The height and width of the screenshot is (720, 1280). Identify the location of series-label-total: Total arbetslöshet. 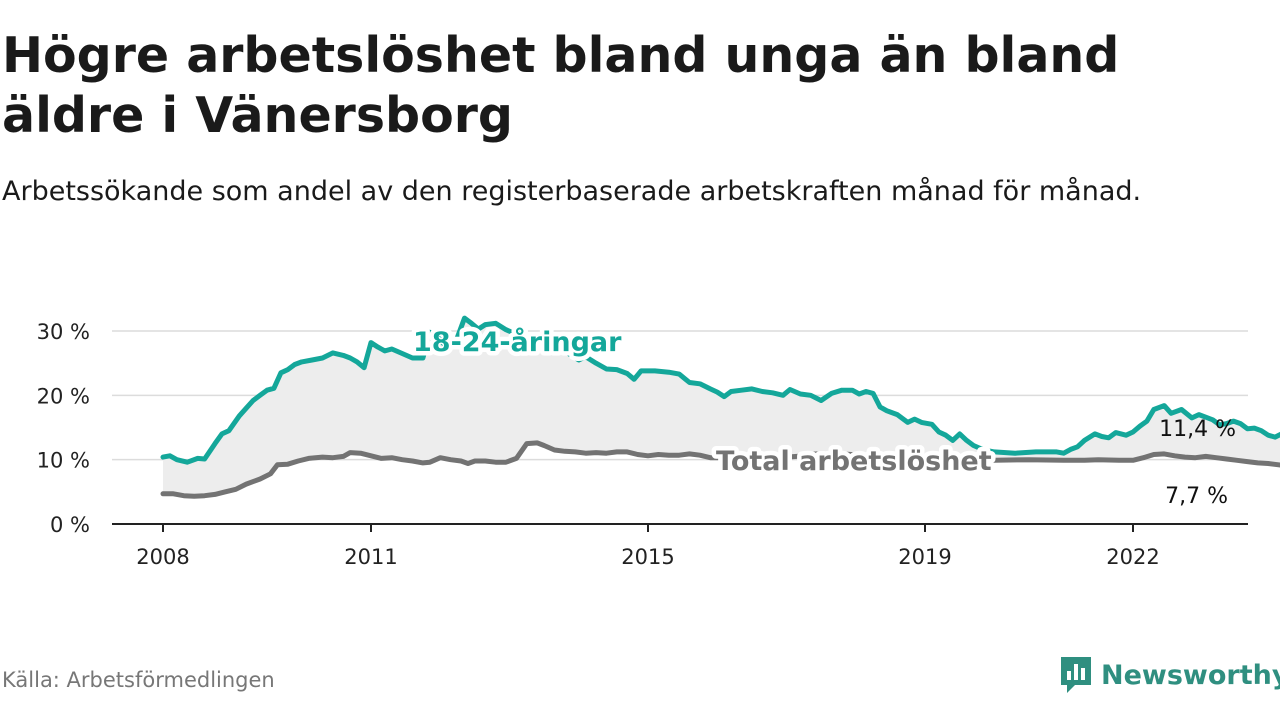
(854, 461).